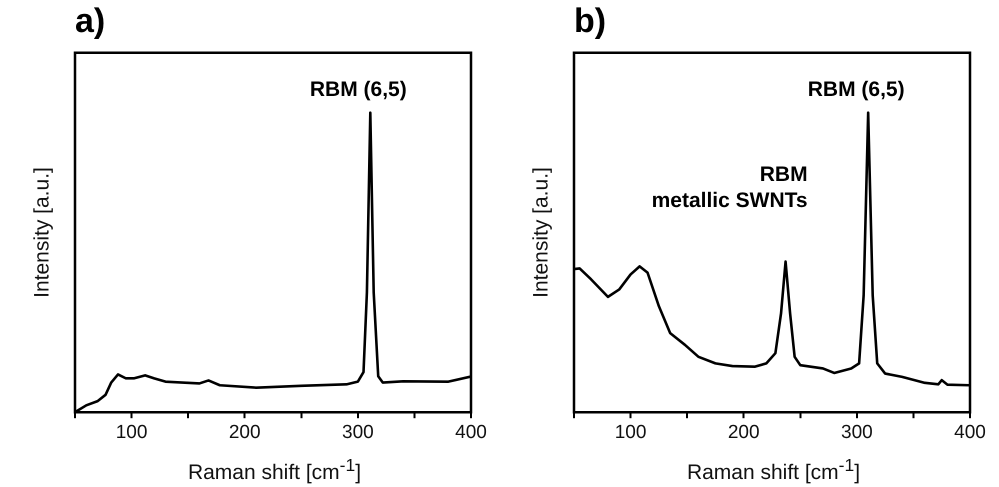 This screenshot has width=999, height=487. Describe the element at coordinates (90, 21) in the screenshot. I see `chart-title: a)` at that location.